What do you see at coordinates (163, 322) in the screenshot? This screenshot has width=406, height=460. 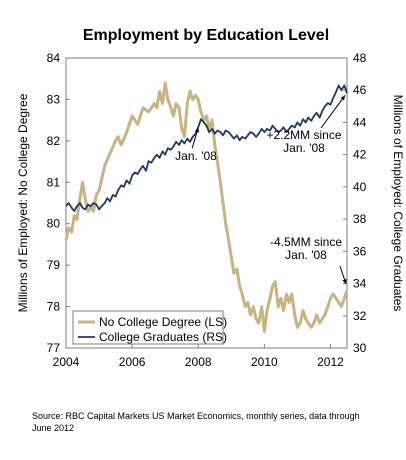 I see `legend-label-0: No College Degree (LS)` at bounding box center [163, 322].